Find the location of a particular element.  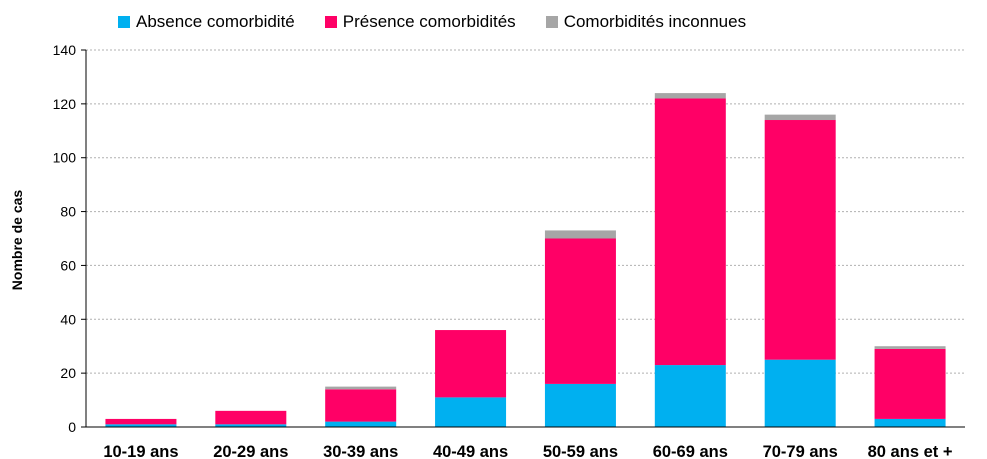

x-tick-label: 50-59 ans is located at coordinates (580, 451).